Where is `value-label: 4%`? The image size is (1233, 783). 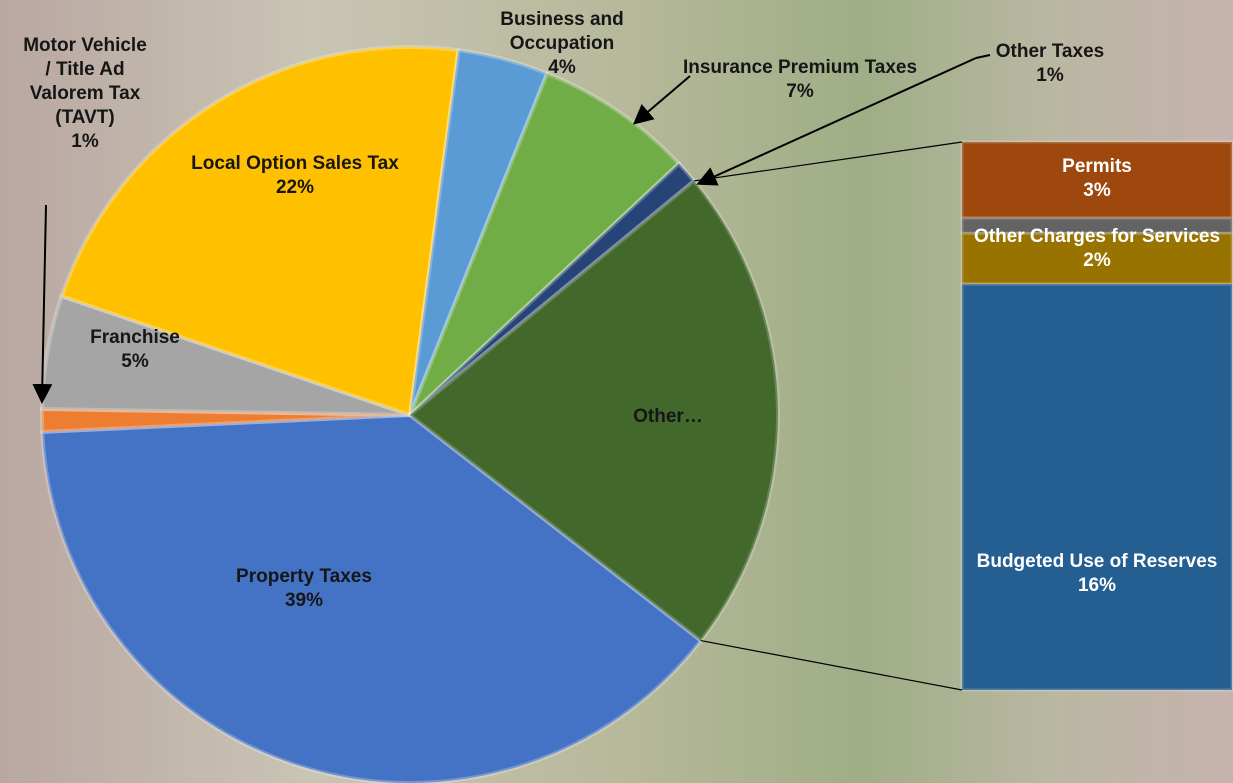
value-label: 4% is located at coordinates (562, 67).